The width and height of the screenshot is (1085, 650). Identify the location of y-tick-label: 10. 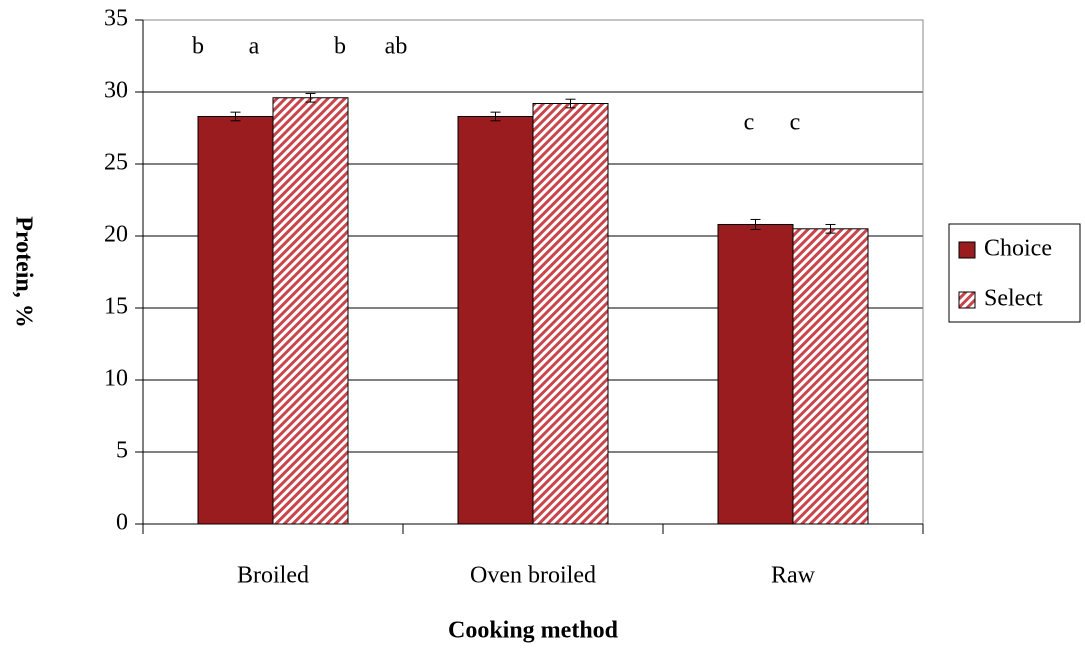
(116, 379).